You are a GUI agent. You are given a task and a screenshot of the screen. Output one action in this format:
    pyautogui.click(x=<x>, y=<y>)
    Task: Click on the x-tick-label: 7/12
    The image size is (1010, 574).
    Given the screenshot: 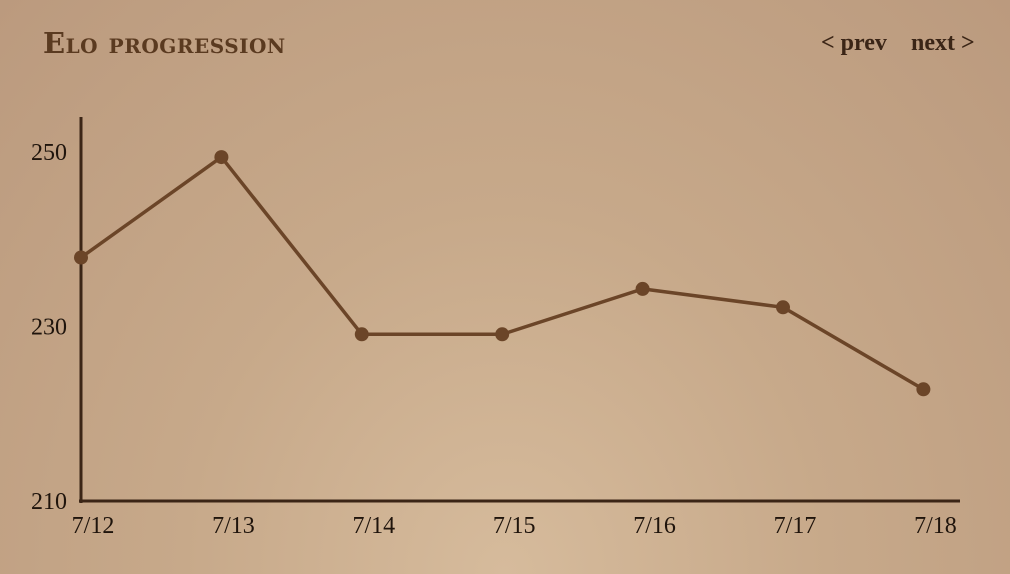 What is the action you would take?
    pyautogui.click(x=93, y=526)
    